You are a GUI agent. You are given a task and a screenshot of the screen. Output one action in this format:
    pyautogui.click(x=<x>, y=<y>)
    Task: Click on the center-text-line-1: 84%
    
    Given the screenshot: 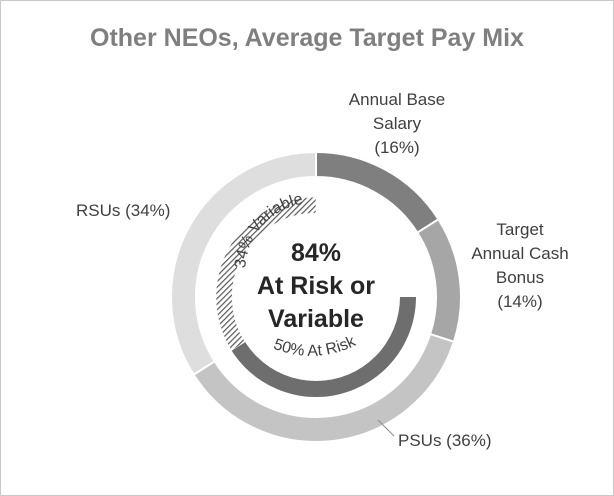 What is the action you would take?
    pyautogui.click(x=316, y=253)
    